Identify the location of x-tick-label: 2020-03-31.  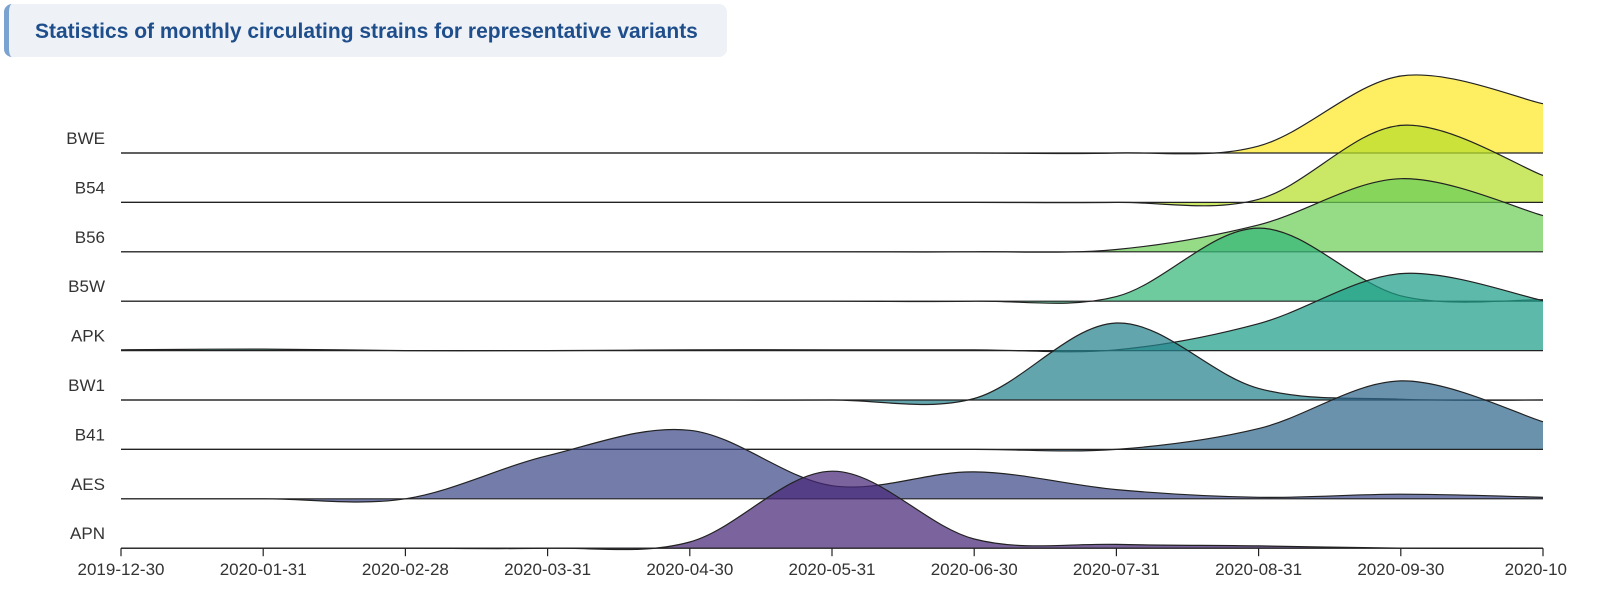
(547, 569).